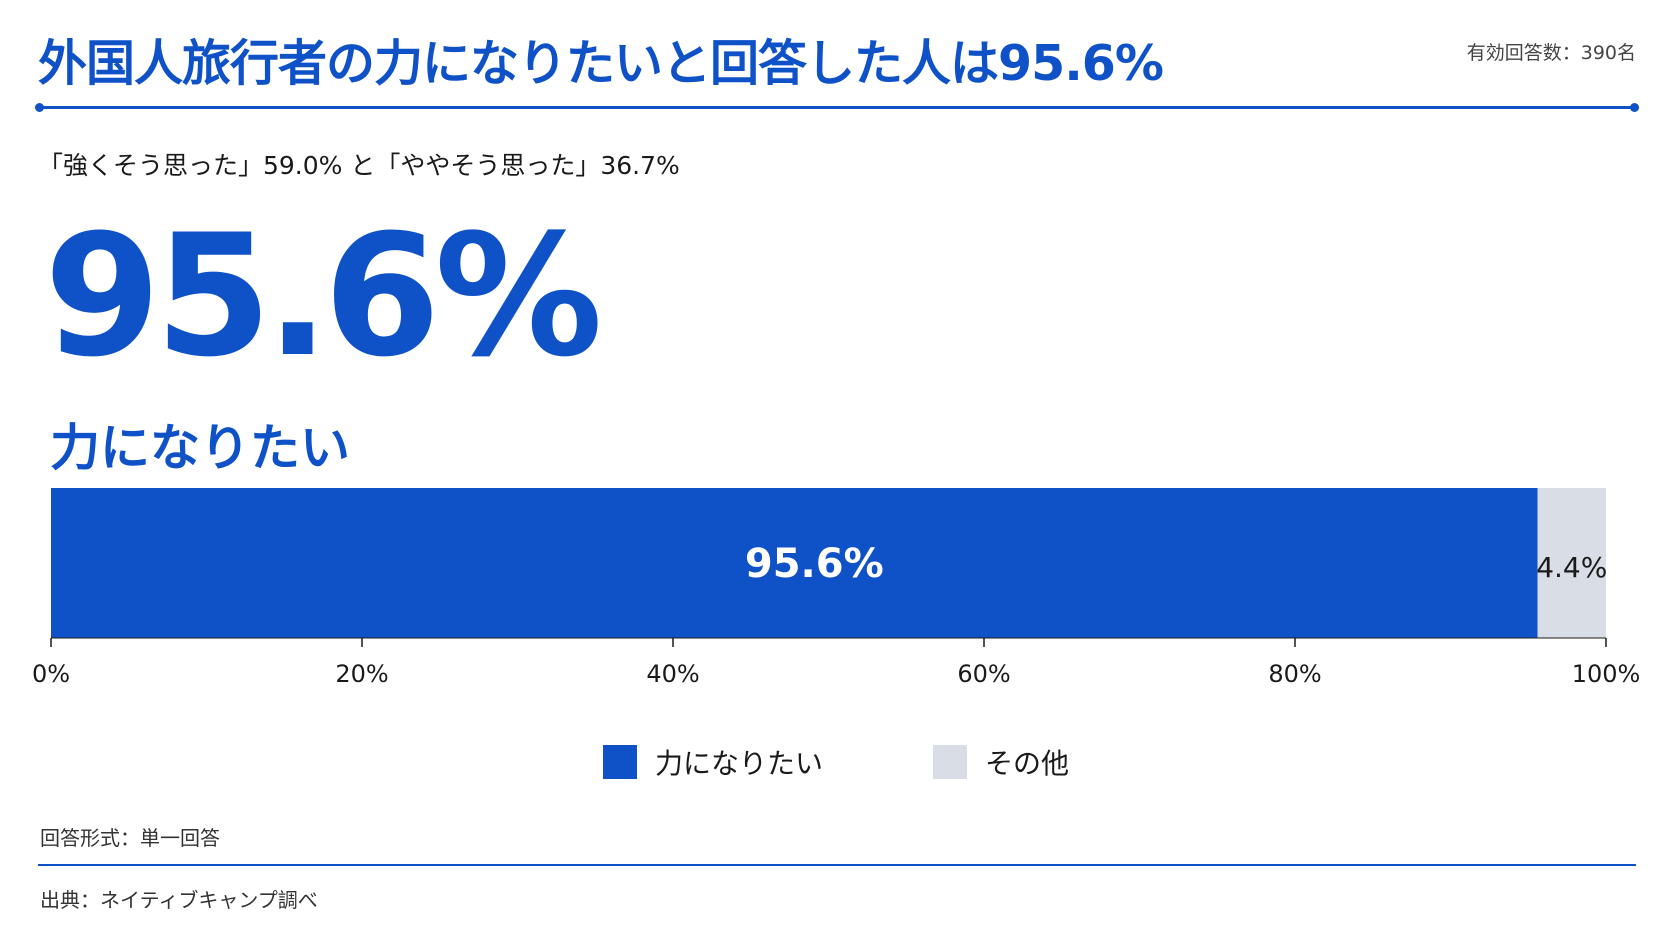  Describe the element at coordinates (619, 762) in the screenshot. I see `legend-swatch-want-to-help` at that location.